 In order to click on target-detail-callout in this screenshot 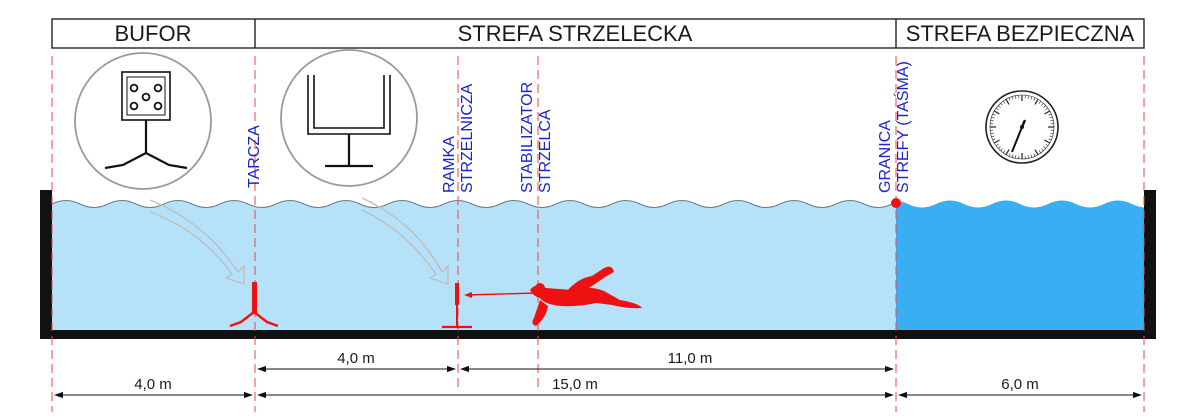, I will do `click(159, 168)`.